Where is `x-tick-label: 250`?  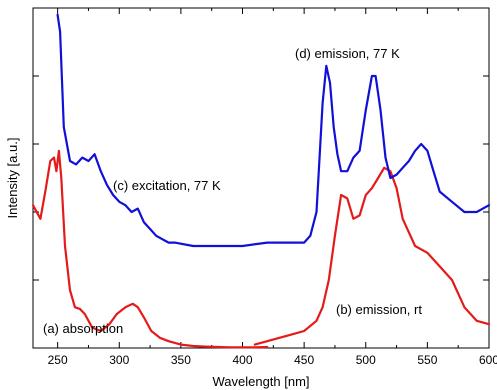 x-tick-label: 250 is located at coordinates (58, 360).